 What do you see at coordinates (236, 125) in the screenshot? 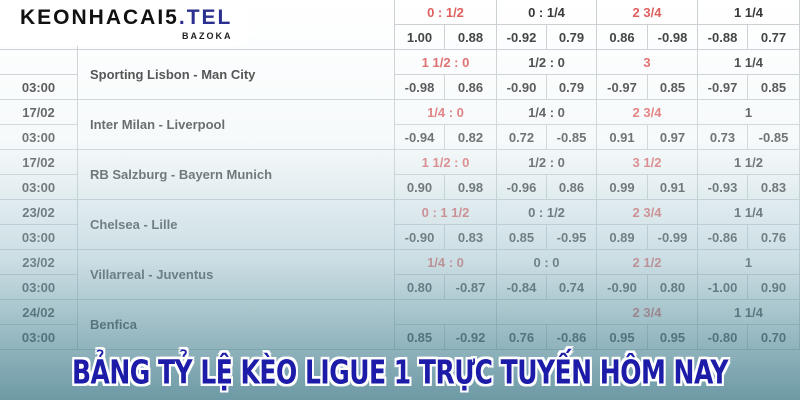
I see `match-name: Inter Milan - Liverpool` at bounding box center [236, 125].